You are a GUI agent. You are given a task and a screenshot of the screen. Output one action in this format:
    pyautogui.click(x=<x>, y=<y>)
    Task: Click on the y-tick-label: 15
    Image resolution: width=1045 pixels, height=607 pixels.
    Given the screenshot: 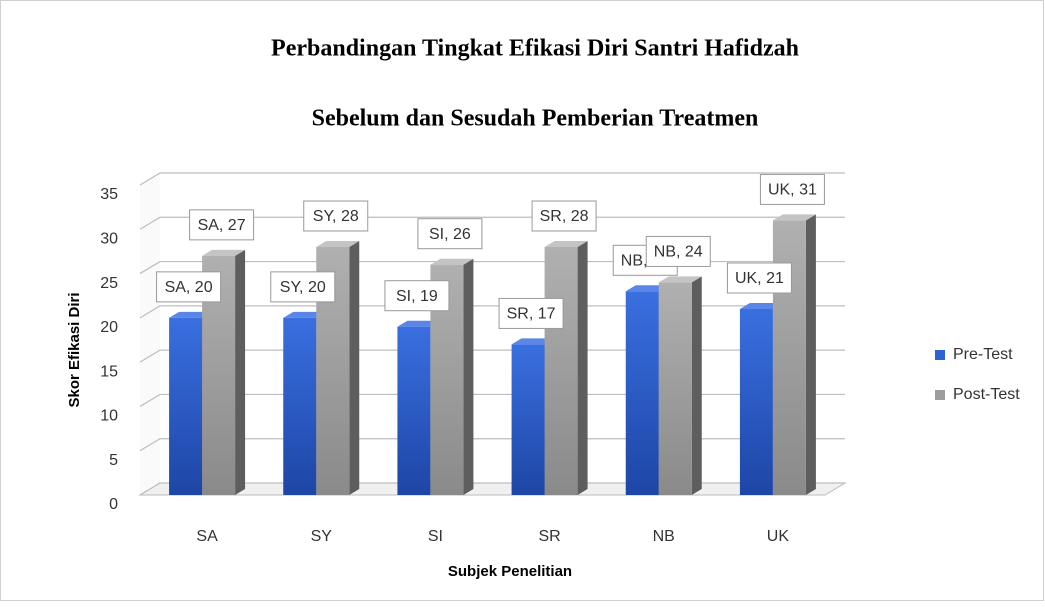 What is the action you would take?
    pyautogui.click(x=109, y=371)
    